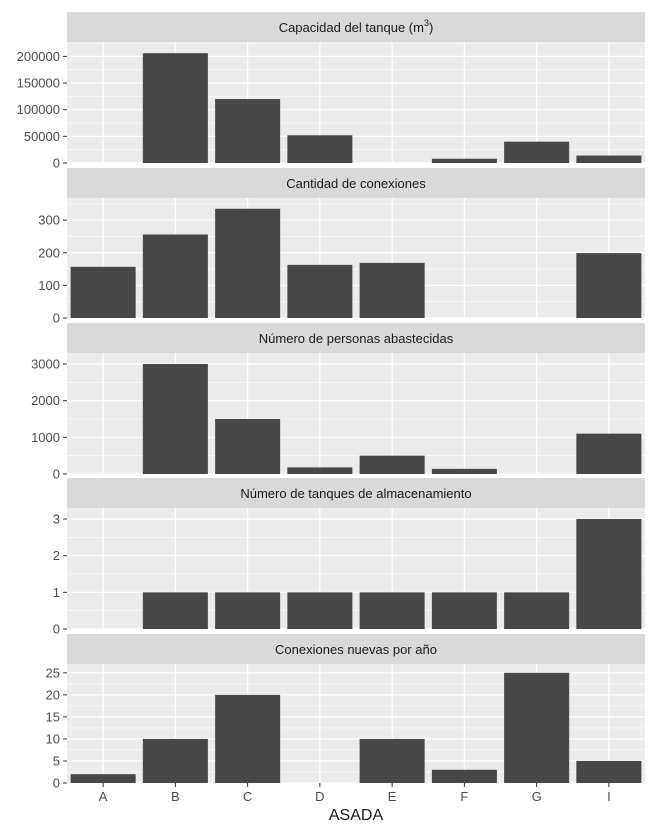  I want to click on x-tick-label: I, so click(609, 796).